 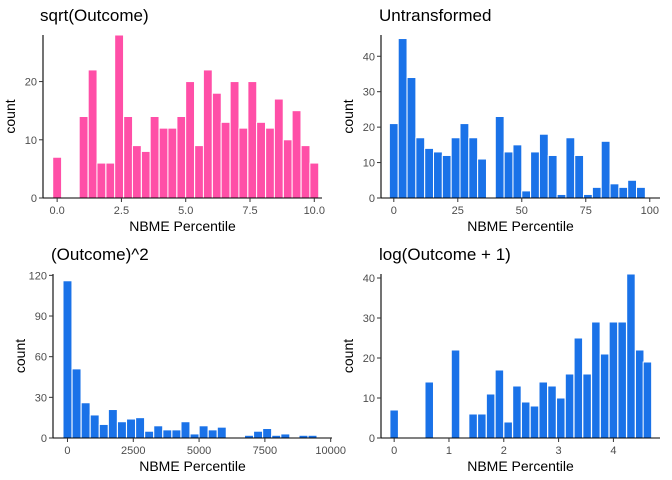 What do you see at coordinates (41, 317) in the screenshot?
I see `y-tick-label: 90` at bounding box center [41, 317].